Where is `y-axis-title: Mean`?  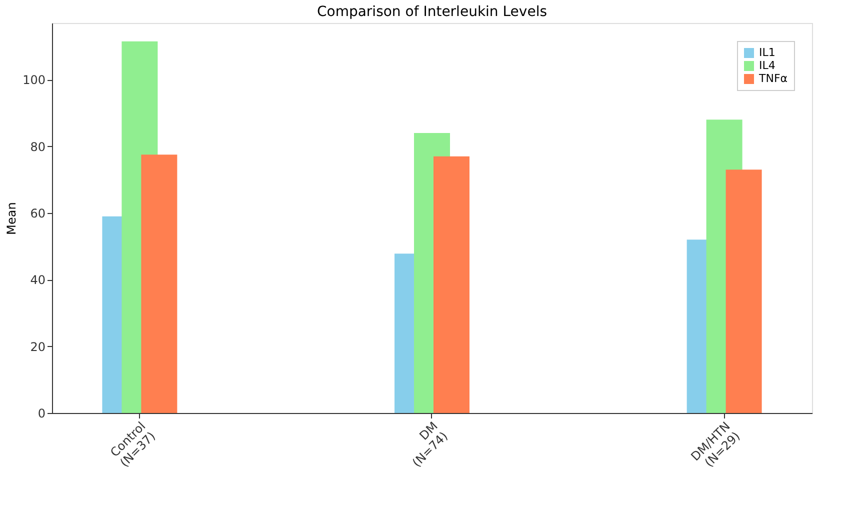
y-axis-title: Mean is located at coordinates (11, 218).